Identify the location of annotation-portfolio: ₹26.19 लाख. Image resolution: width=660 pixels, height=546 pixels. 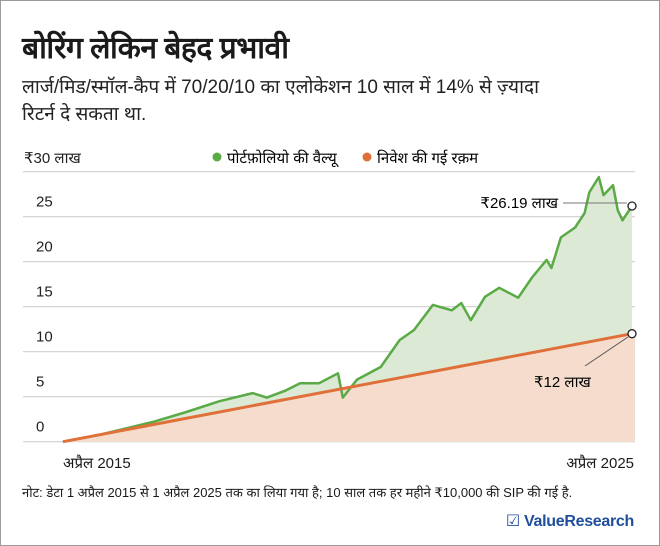
(519, 203).